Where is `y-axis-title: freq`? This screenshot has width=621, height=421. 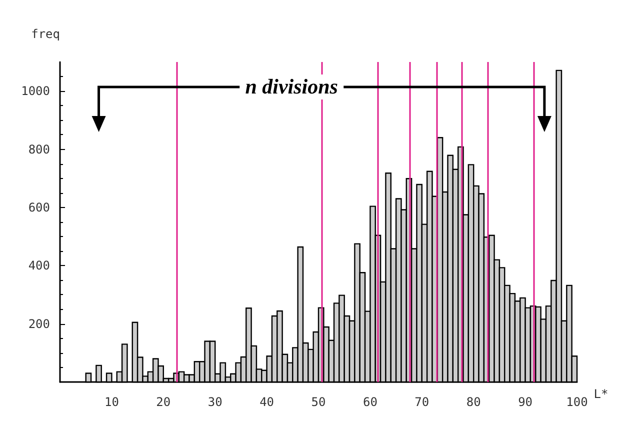
y-axis-title: freq is located at coordinates (45, 34).